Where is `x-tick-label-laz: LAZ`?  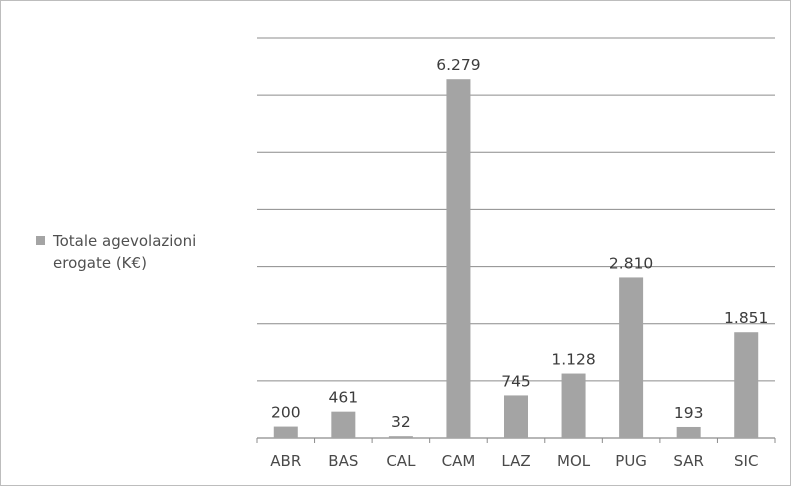 x-tick-label-laz: LAZ is located at coordinates (515, 461).